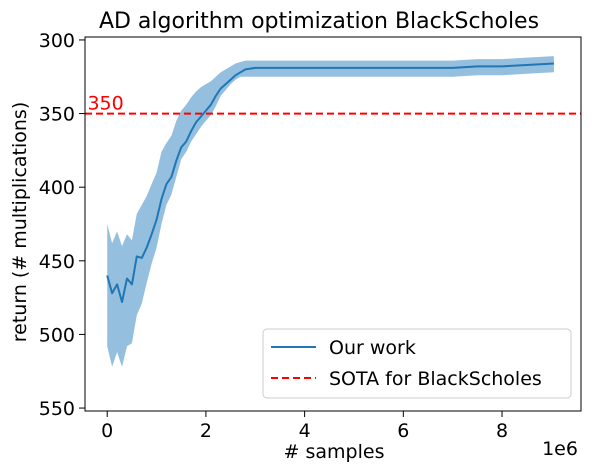  What do you see at coordinates (560, 449) in the screenshot?
I see `x-axis-offset-label: 1e6` at bounding box center [560, 449].